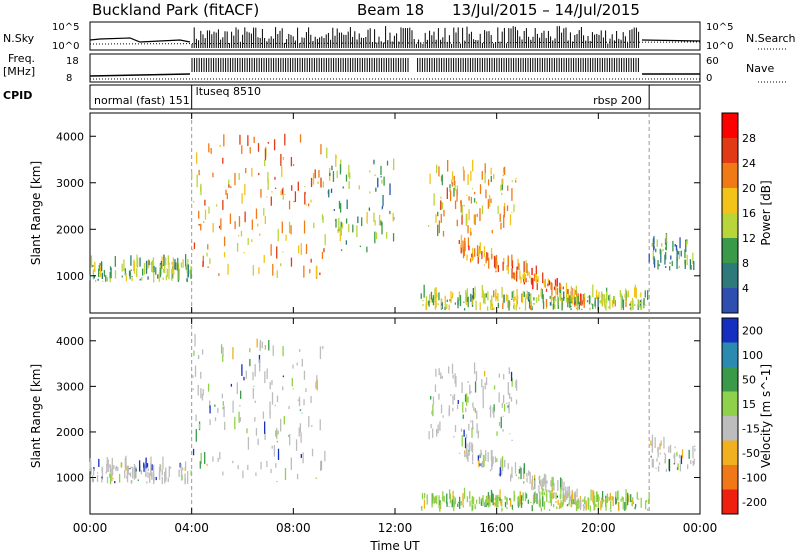  I want to click on cpid-segments: normal (fast) 151 ltuseq 8510 rbsp 200, so click(372, 97).